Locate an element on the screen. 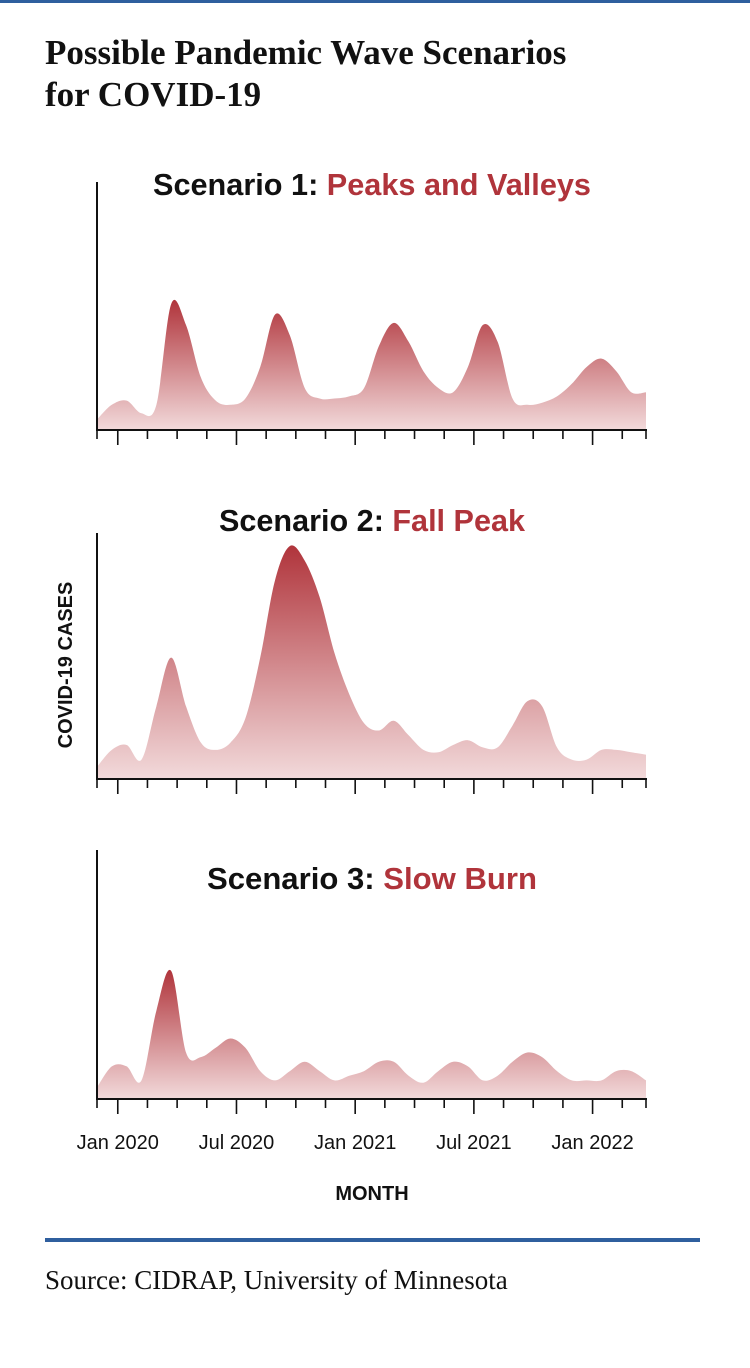  scenario-title-prefix: Scenario 2: is located at coordinates (305, 520).